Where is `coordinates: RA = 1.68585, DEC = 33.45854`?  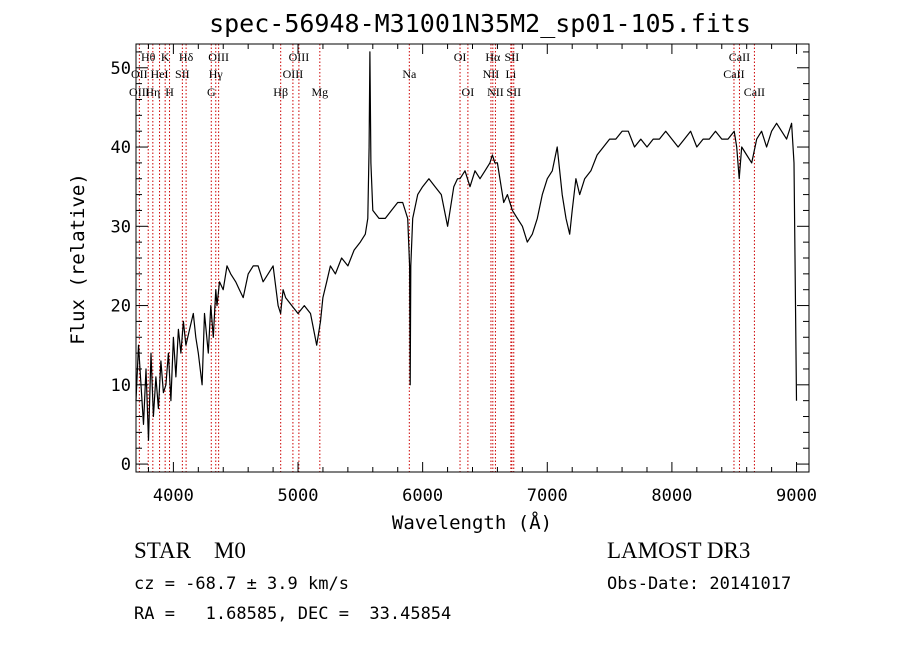 coordinates: RA = 1.68585, DEC = 33.45854 is located at coordinates (293, 614).